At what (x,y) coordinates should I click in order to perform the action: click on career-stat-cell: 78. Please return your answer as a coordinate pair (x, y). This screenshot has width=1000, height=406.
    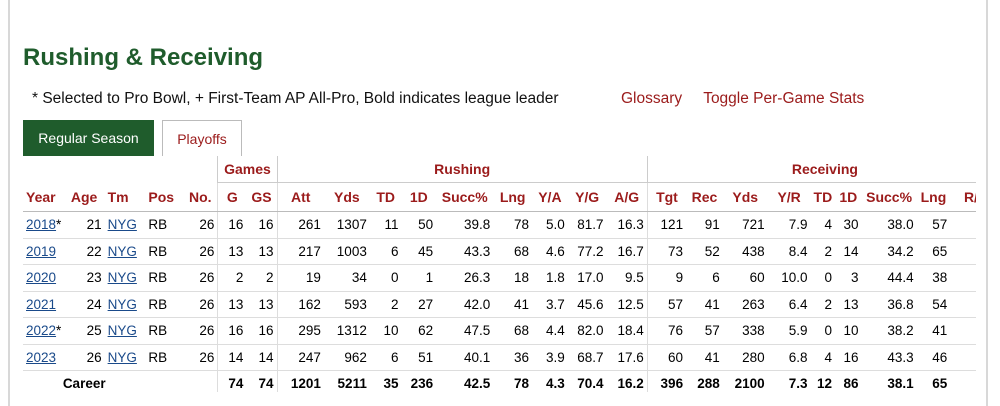
    Looking at the image, I should click on (513, 381).